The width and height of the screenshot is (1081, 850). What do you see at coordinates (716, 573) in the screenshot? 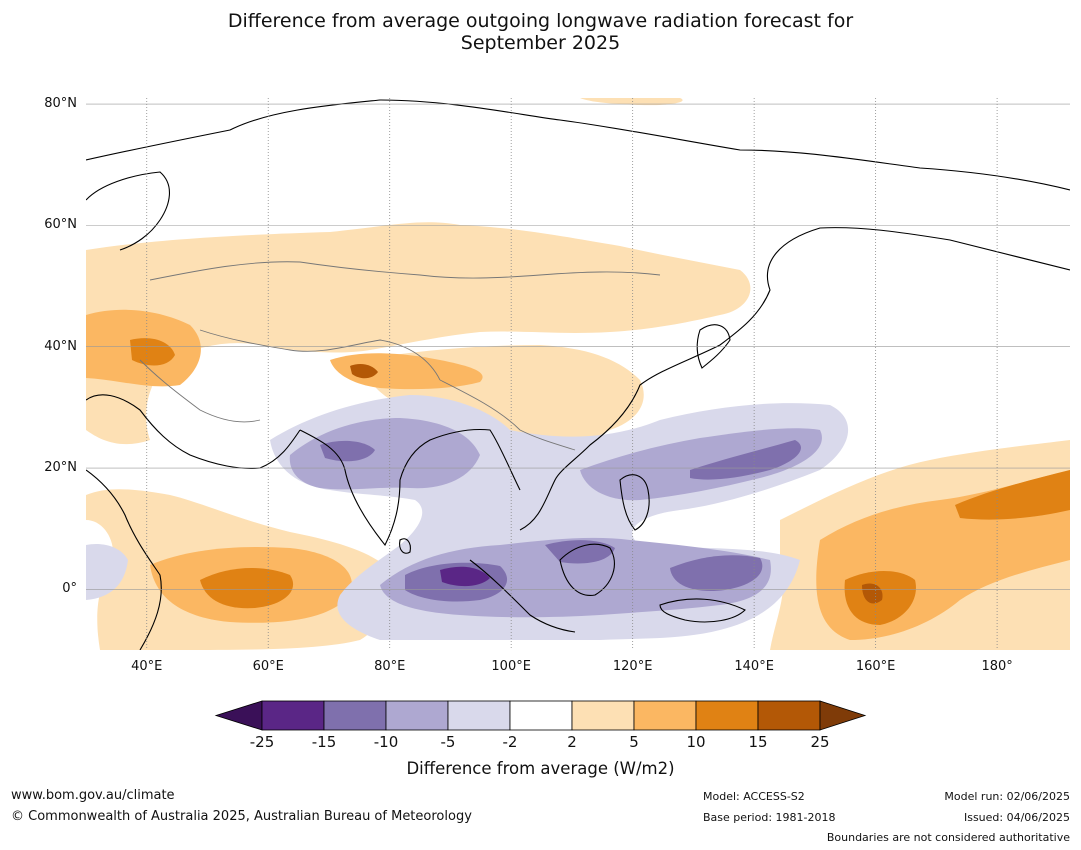
I see `anomaly-violet-pacific-south` at bounding box center [716, 573].